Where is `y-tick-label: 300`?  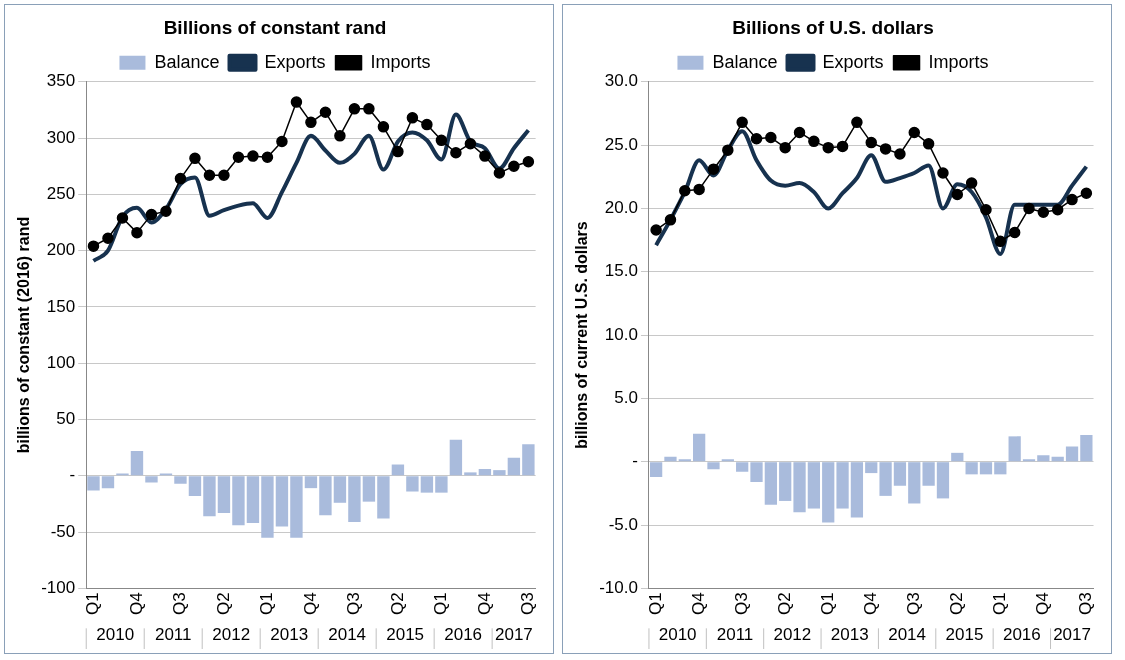
y-tick-label: 300 is located at coordinates (61, 137).